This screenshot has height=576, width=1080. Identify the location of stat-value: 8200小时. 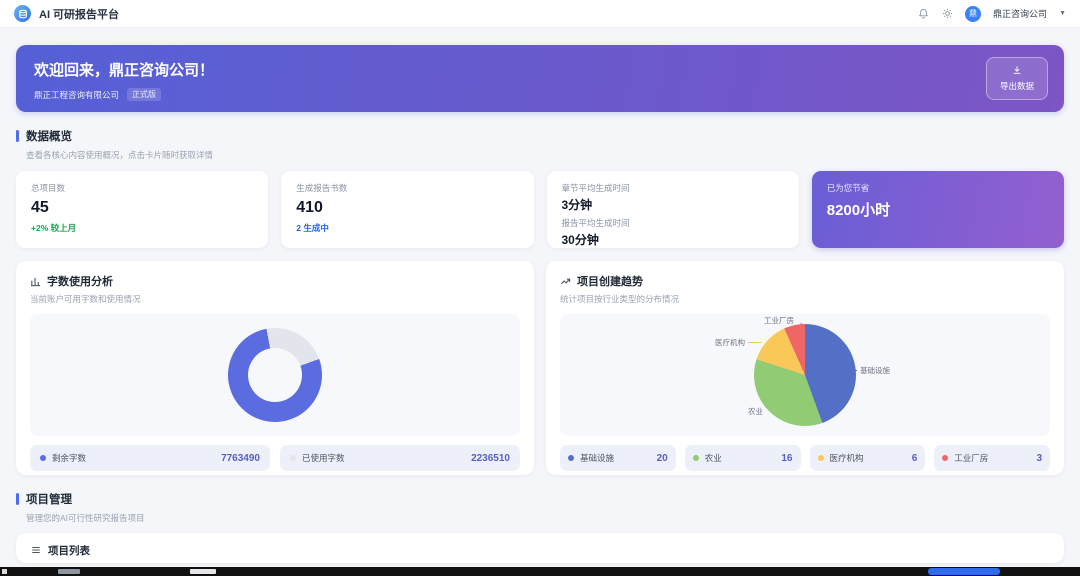
(858, 210).